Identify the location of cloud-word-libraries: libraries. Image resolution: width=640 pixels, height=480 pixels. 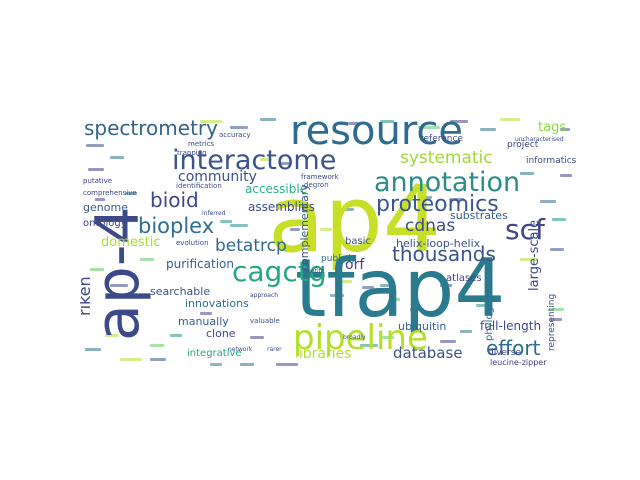
(323, 354).